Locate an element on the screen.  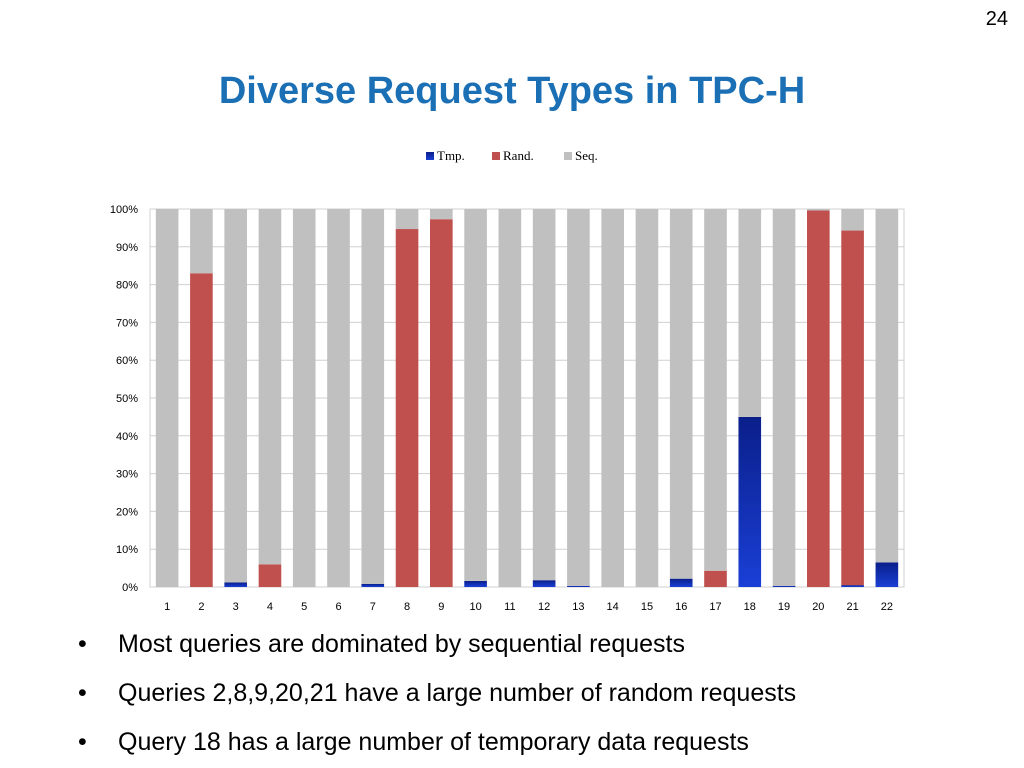
x-tick-label: 22 is located at coordinates (887, 607).